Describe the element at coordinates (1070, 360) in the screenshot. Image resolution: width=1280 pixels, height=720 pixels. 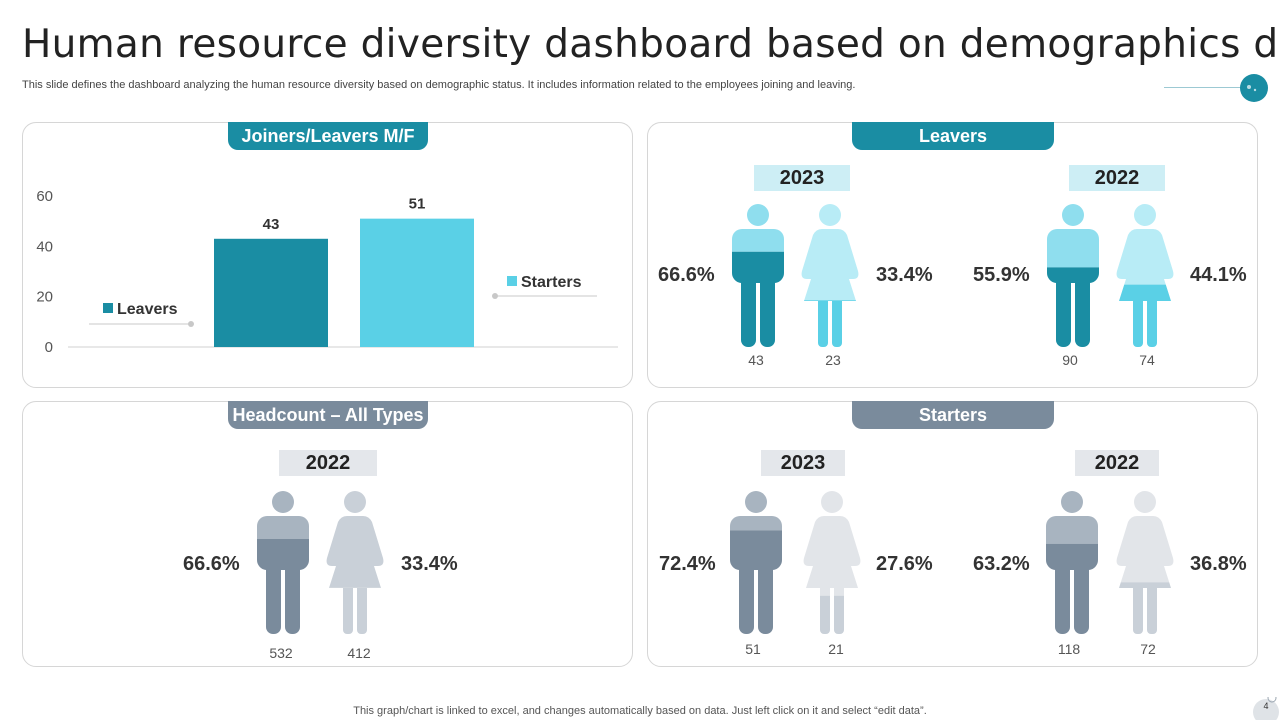
I see `leavers-2022-male-count: 90` at that location.